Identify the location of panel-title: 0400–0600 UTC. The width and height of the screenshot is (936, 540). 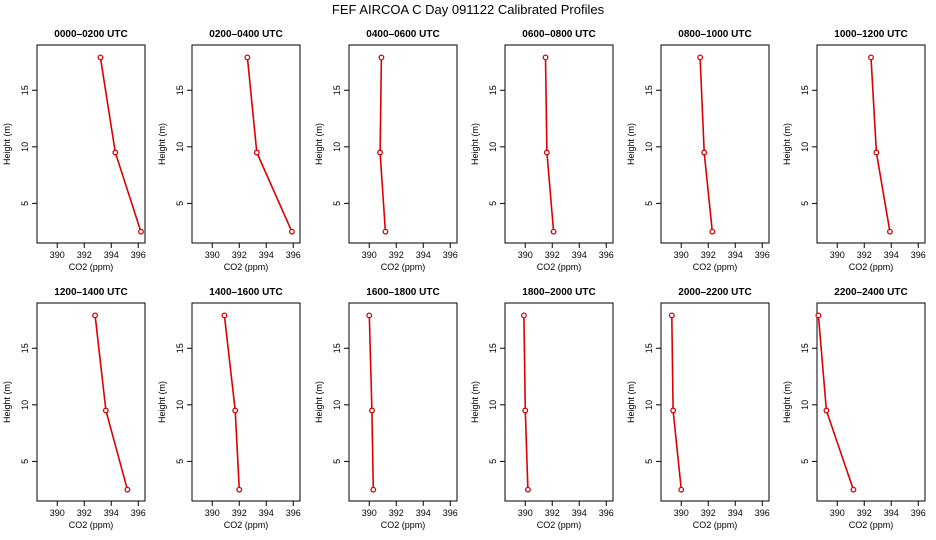
(402, 34).